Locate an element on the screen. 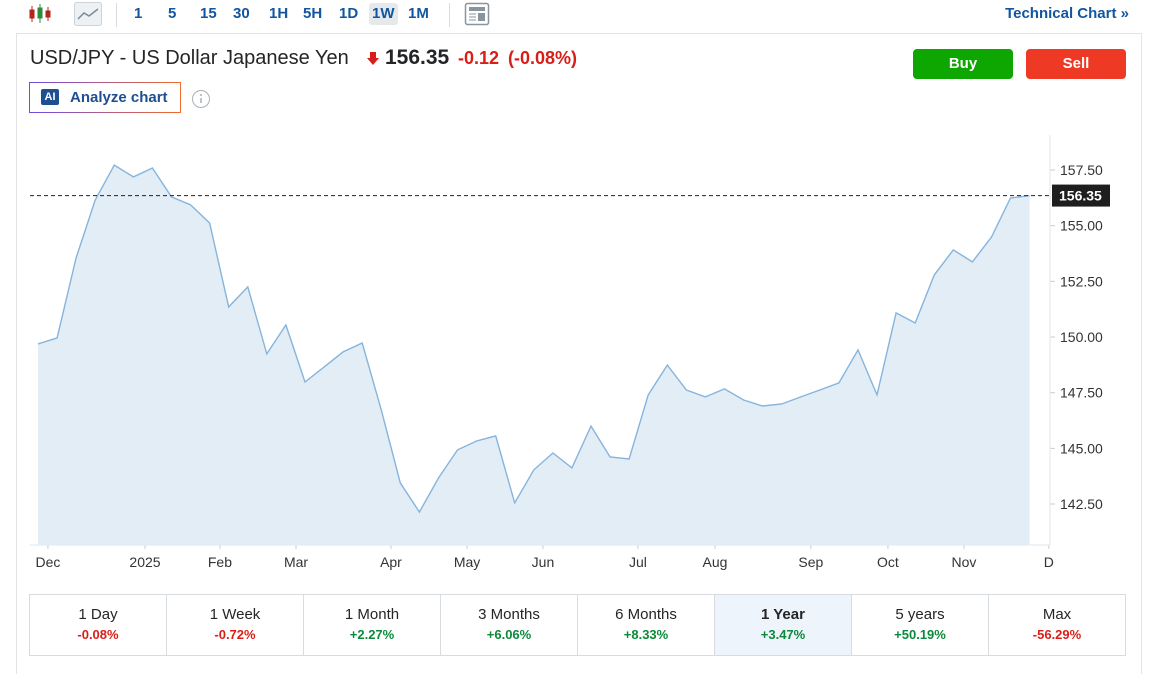  period-cell: 3 Months +6.06% is located at coordinates (509, 625).